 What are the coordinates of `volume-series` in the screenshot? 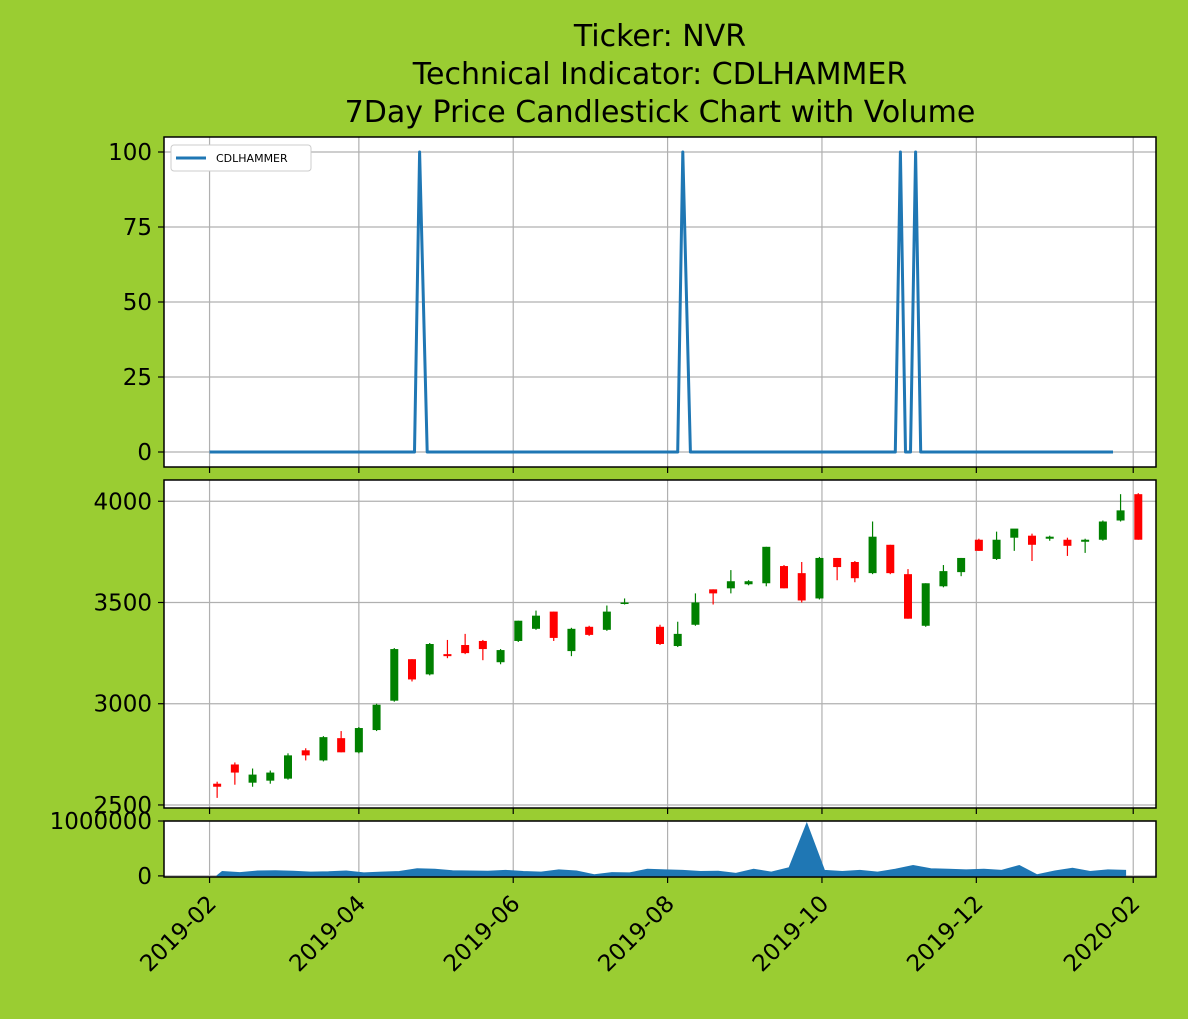 It's located at (671, 849).